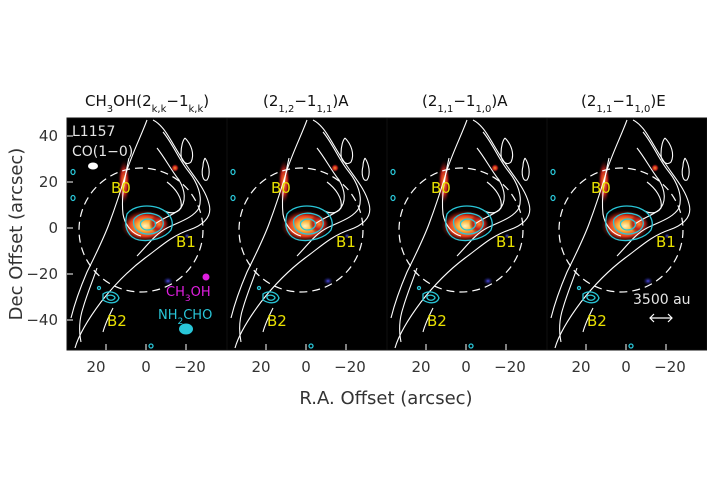  Describe the element at coordinates (147, 103) in the screenshot. I see `panel-1-title: CH3OH(2k,k−1k,k)` at that location.